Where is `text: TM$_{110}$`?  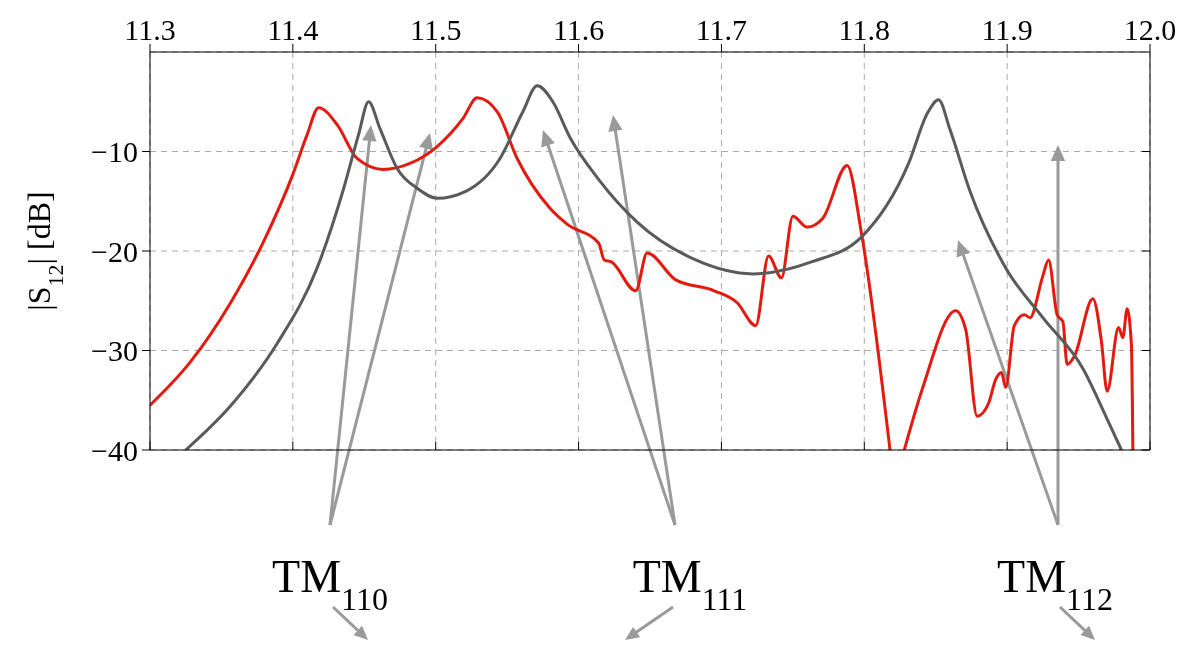 text: TM$_{110}$ is located at coordinates (330, 584).